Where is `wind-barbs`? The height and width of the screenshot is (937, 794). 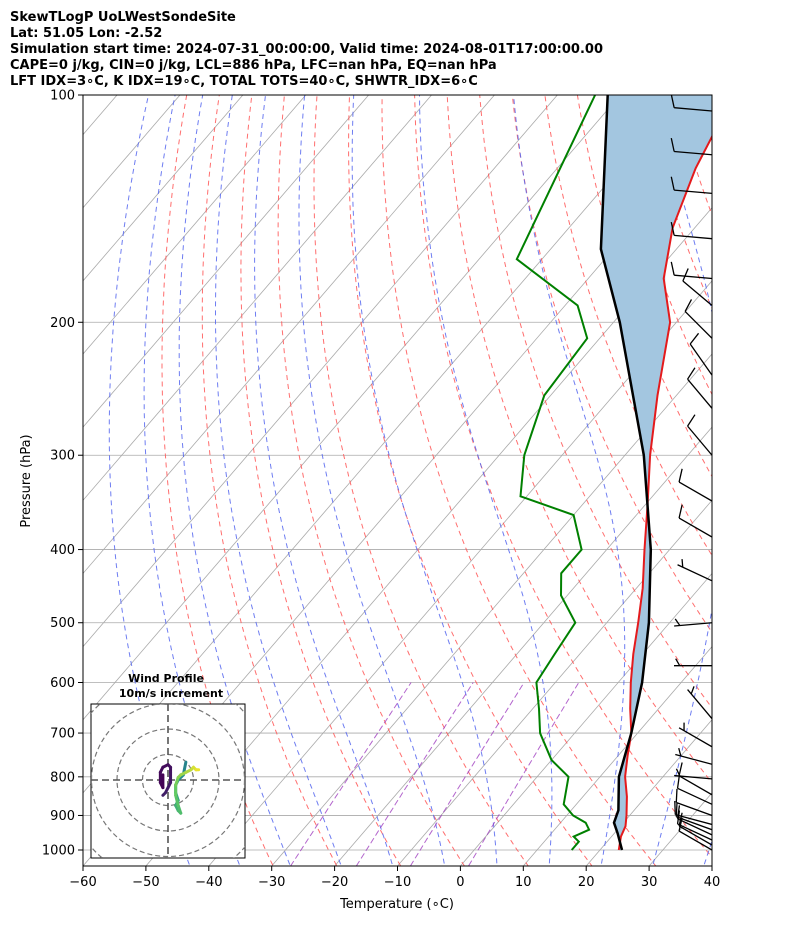
wind-barbs is located at coordinates (691, 473).